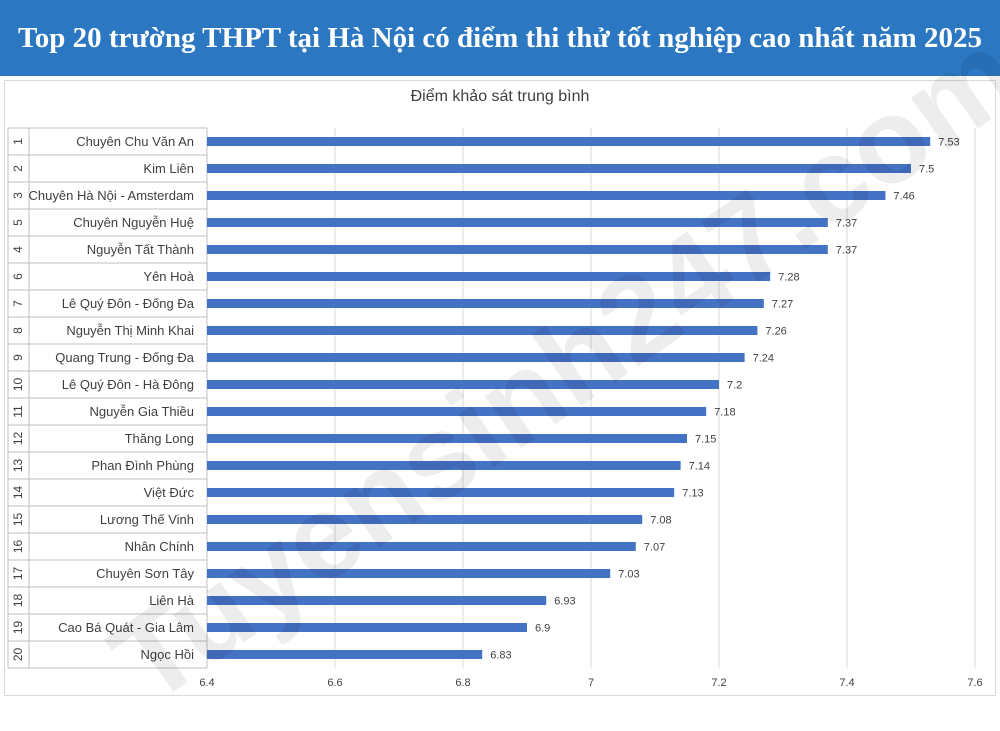 The image size is (1000, 731). Describe the element at coordinates (168, 654) in the screenshot. I see `category-label: Ngọc Hồi` at that location.